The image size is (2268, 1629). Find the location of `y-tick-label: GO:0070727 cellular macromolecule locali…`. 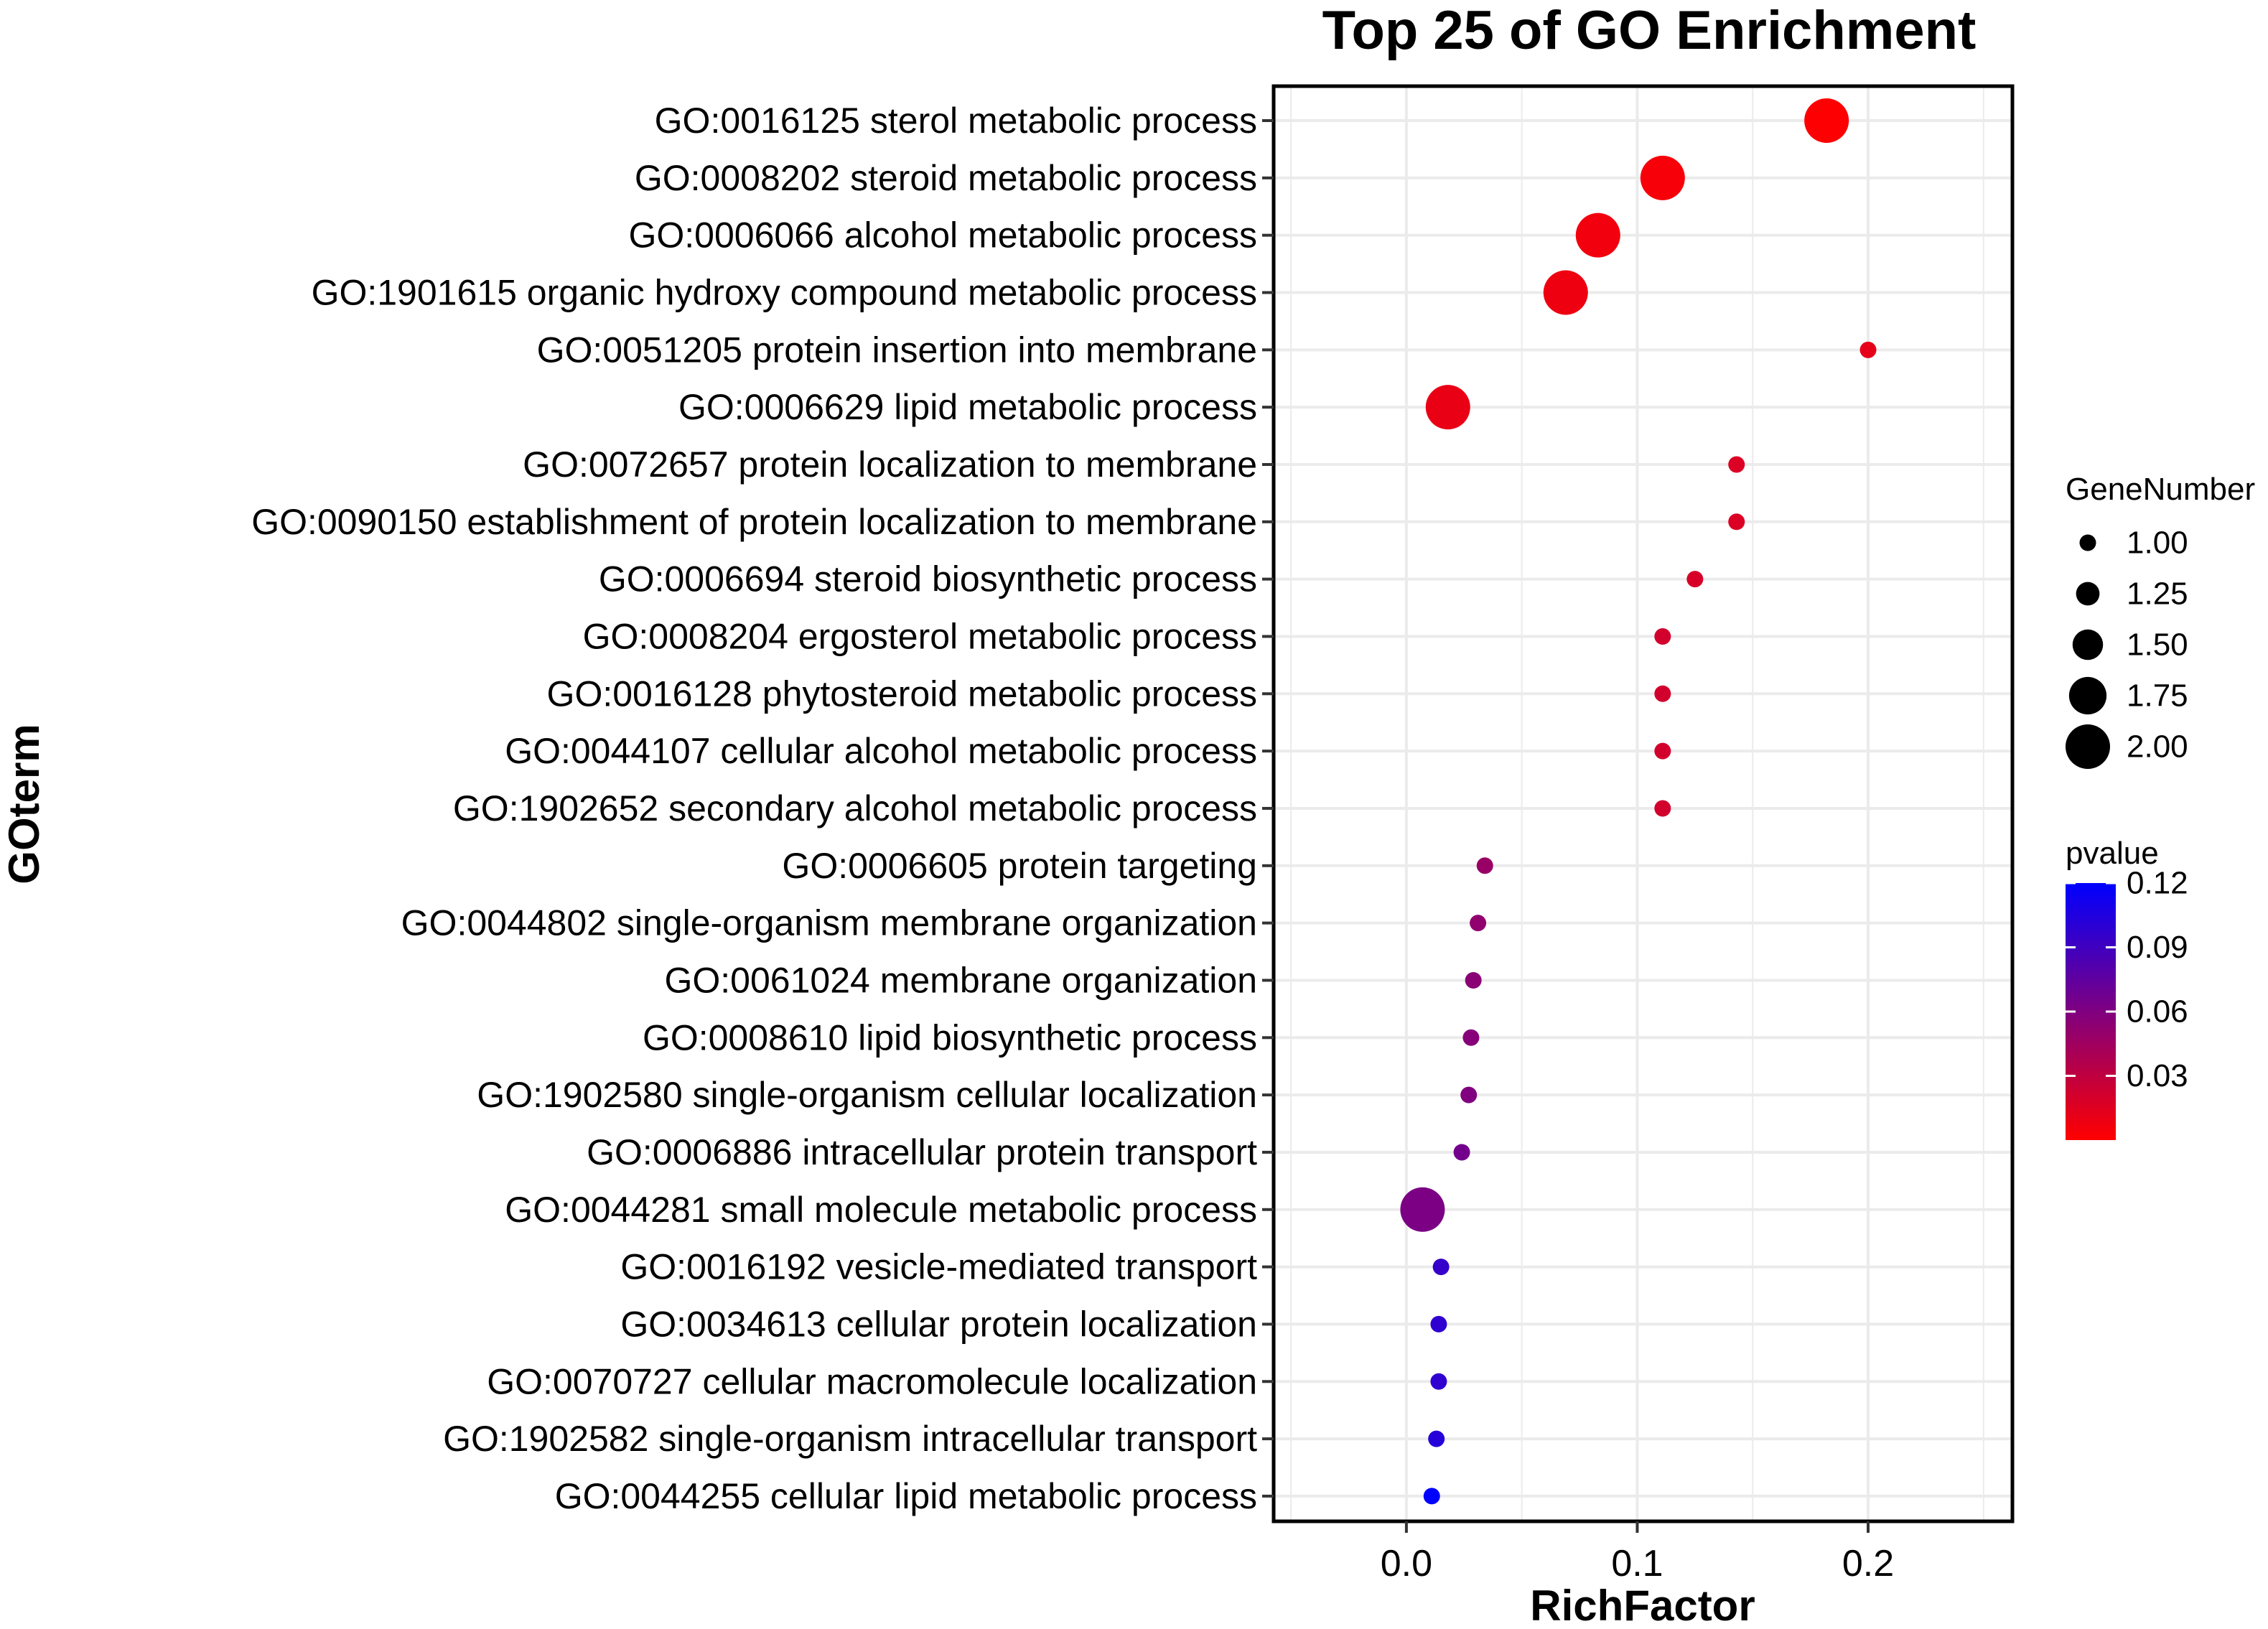

y-tick-label: GO:0070727 cellular macromolecule locali… is located at coordinates (872, 1381).